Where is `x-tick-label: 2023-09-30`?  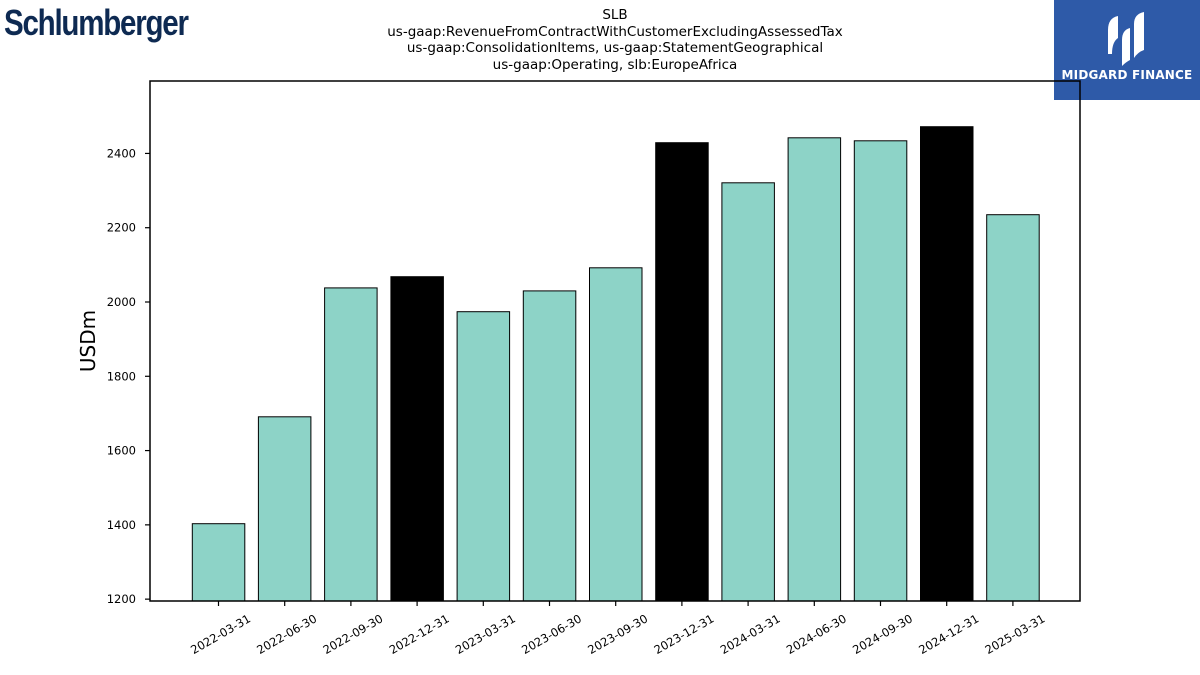 x-tick-label: 2023-09-30 is located at coordinates (617, 634).